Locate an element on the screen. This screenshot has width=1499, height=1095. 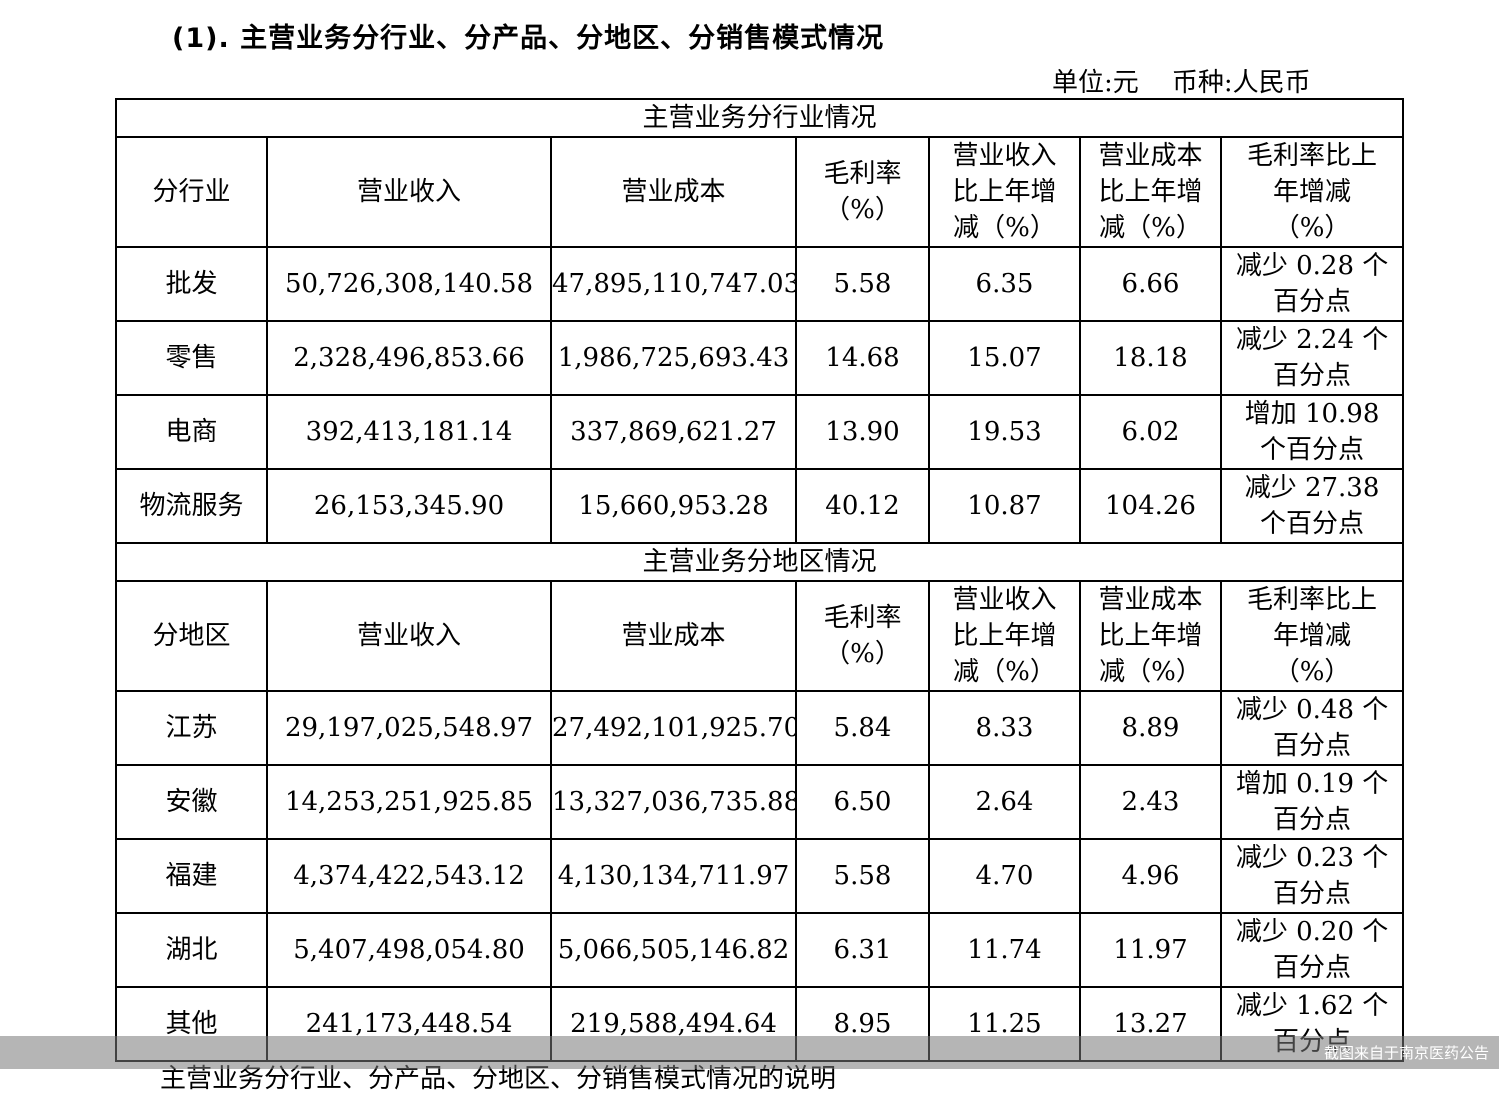
cell-rev-change: 10.87 is located at coordinates (1004, 506).